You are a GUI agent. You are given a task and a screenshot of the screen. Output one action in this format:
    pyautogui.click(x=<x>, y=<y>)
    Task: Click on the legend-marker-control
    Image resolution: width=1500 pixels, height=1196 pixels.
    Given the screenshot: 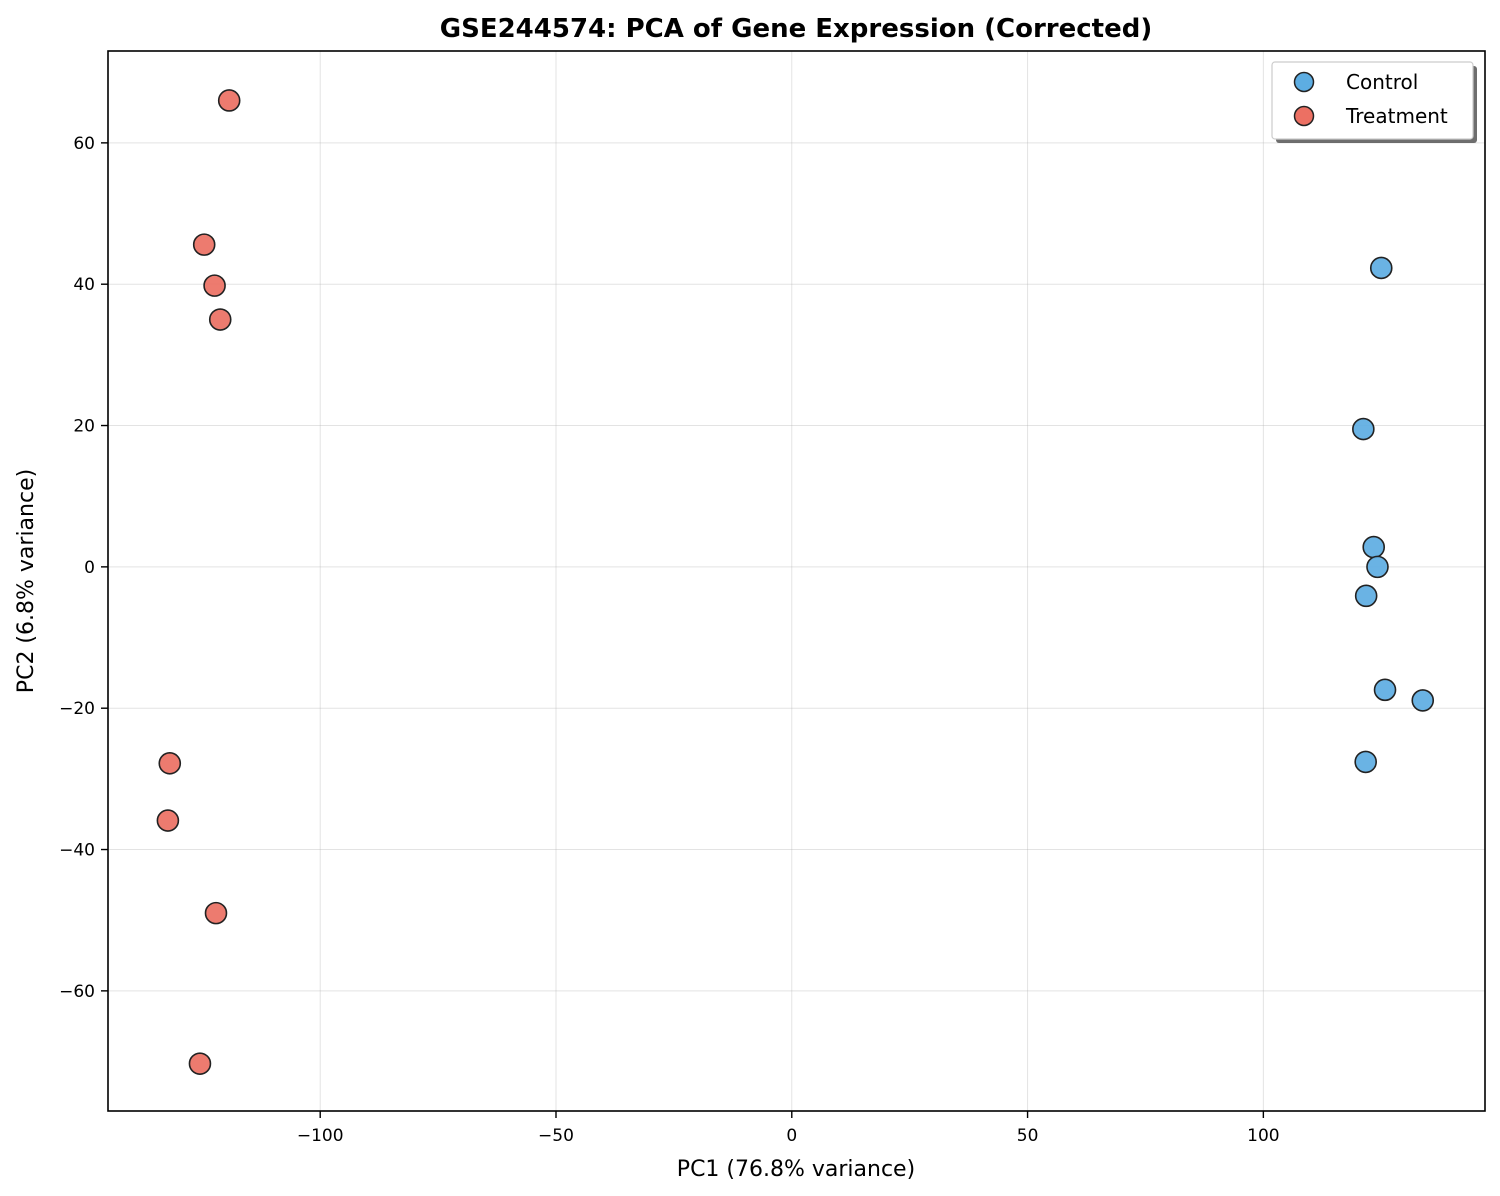 What is the action you would take?
    pyautogui.click(x=1304, y=82)
    